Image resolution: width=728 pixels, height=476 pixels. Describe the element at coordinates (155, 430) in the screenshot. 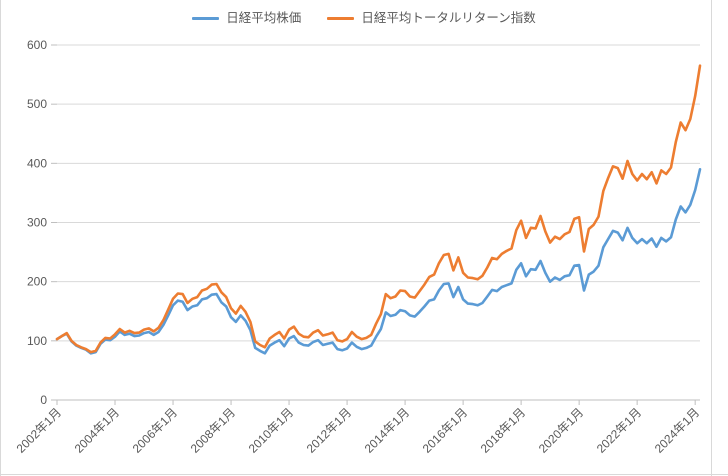

I see `x-axis-tick-label: 2006年1月` at that location.